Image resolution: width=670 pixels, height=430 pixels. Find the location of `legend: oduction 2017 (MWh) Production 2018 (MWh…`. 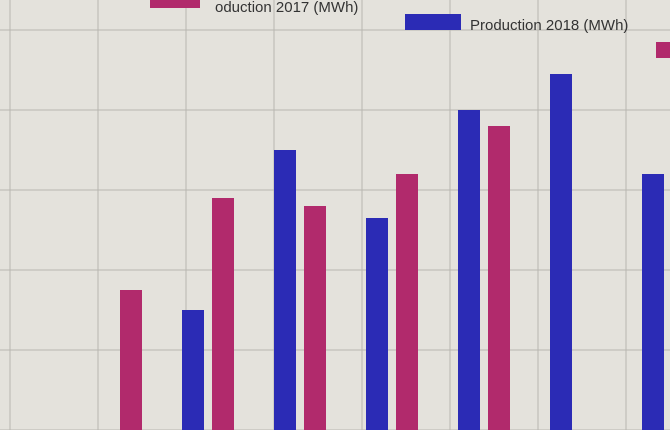

legend: oduction 2017 (MWh) Production 2018 (MWh… is located at coordinates (410, 29).